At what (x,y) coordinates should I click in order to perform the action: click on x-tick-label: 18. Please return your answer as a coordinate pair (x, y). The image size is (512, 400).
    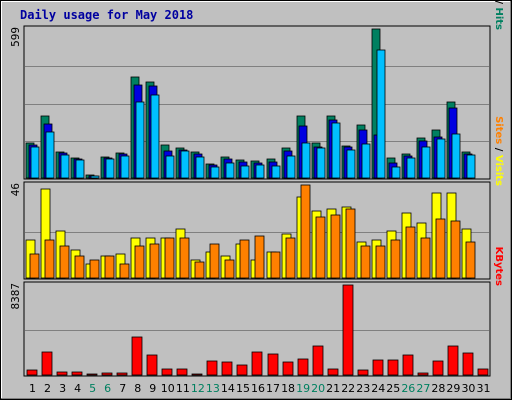
    Looking at the image, I should click on (288, 388).